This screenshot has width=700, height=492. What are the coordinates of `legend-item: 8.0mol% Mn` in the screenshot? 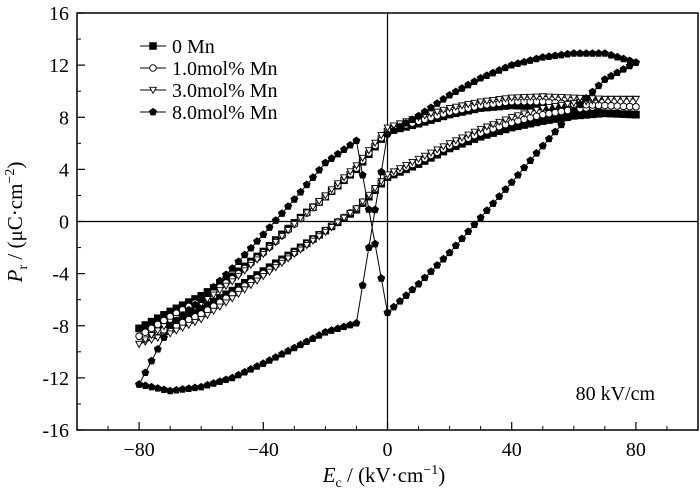 It's located at (209, 113).